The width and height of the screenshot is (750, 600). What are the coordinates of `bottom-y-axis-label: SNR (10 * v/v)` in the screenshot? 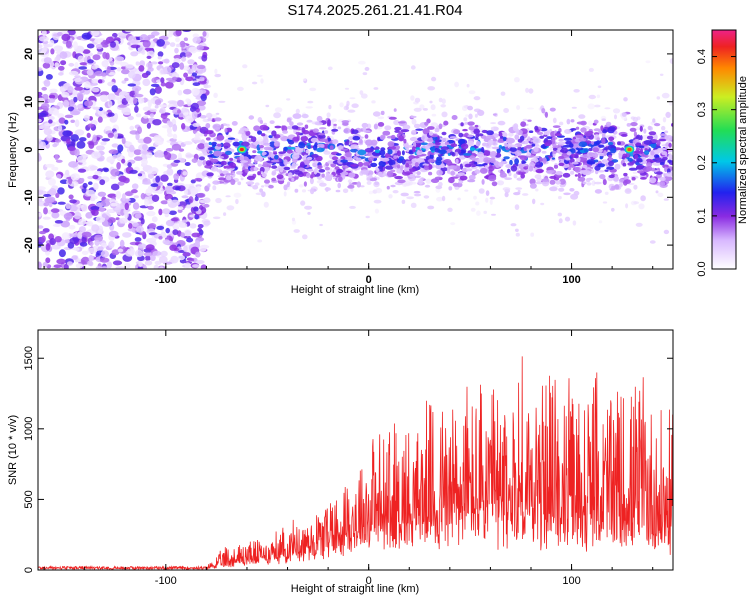 It's located at (13, 450).